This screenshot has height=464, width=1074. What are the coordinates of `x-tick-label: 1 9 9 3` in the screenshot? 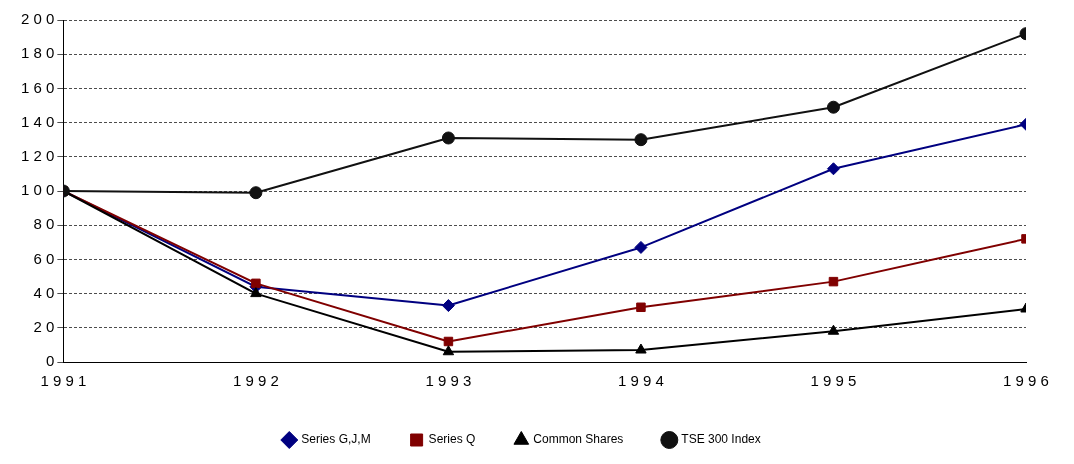 It's located at (448, 381).